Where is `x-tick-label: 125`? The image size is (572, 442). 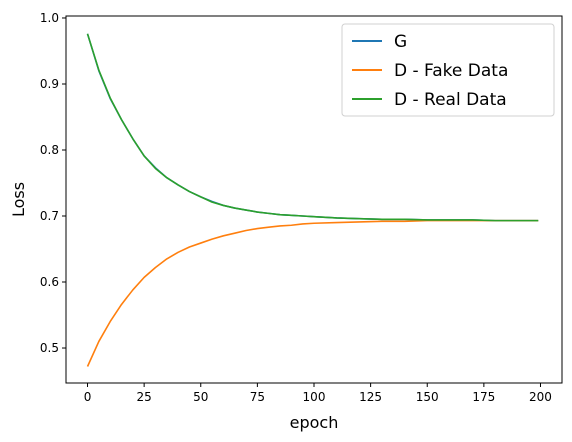 x-tick-label: 125 is located at coordinates (370, 397).